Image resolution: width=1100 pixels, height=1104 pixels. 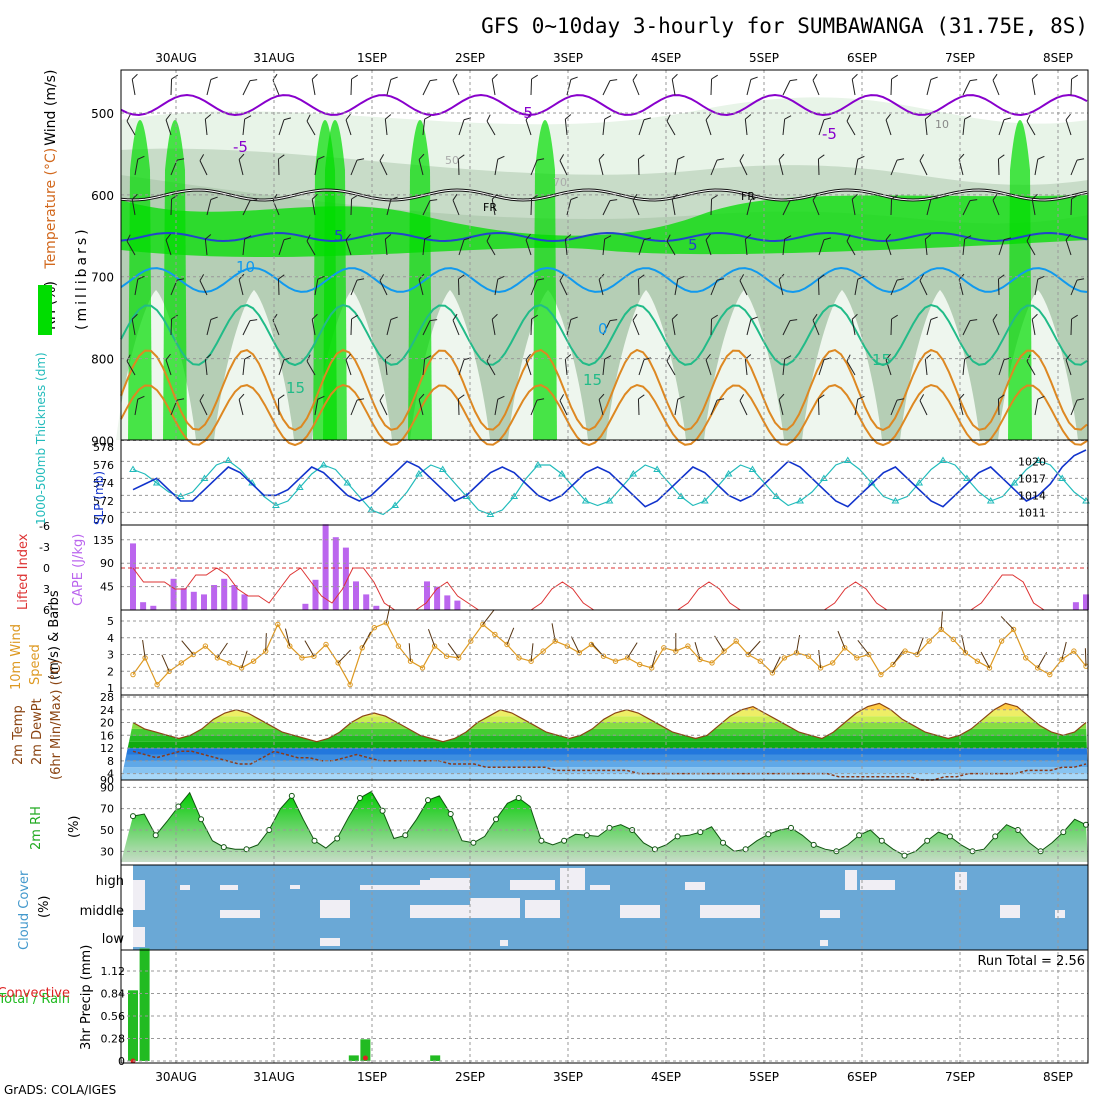 I want to click on contour-label: 0, so click(x=603, y=329).